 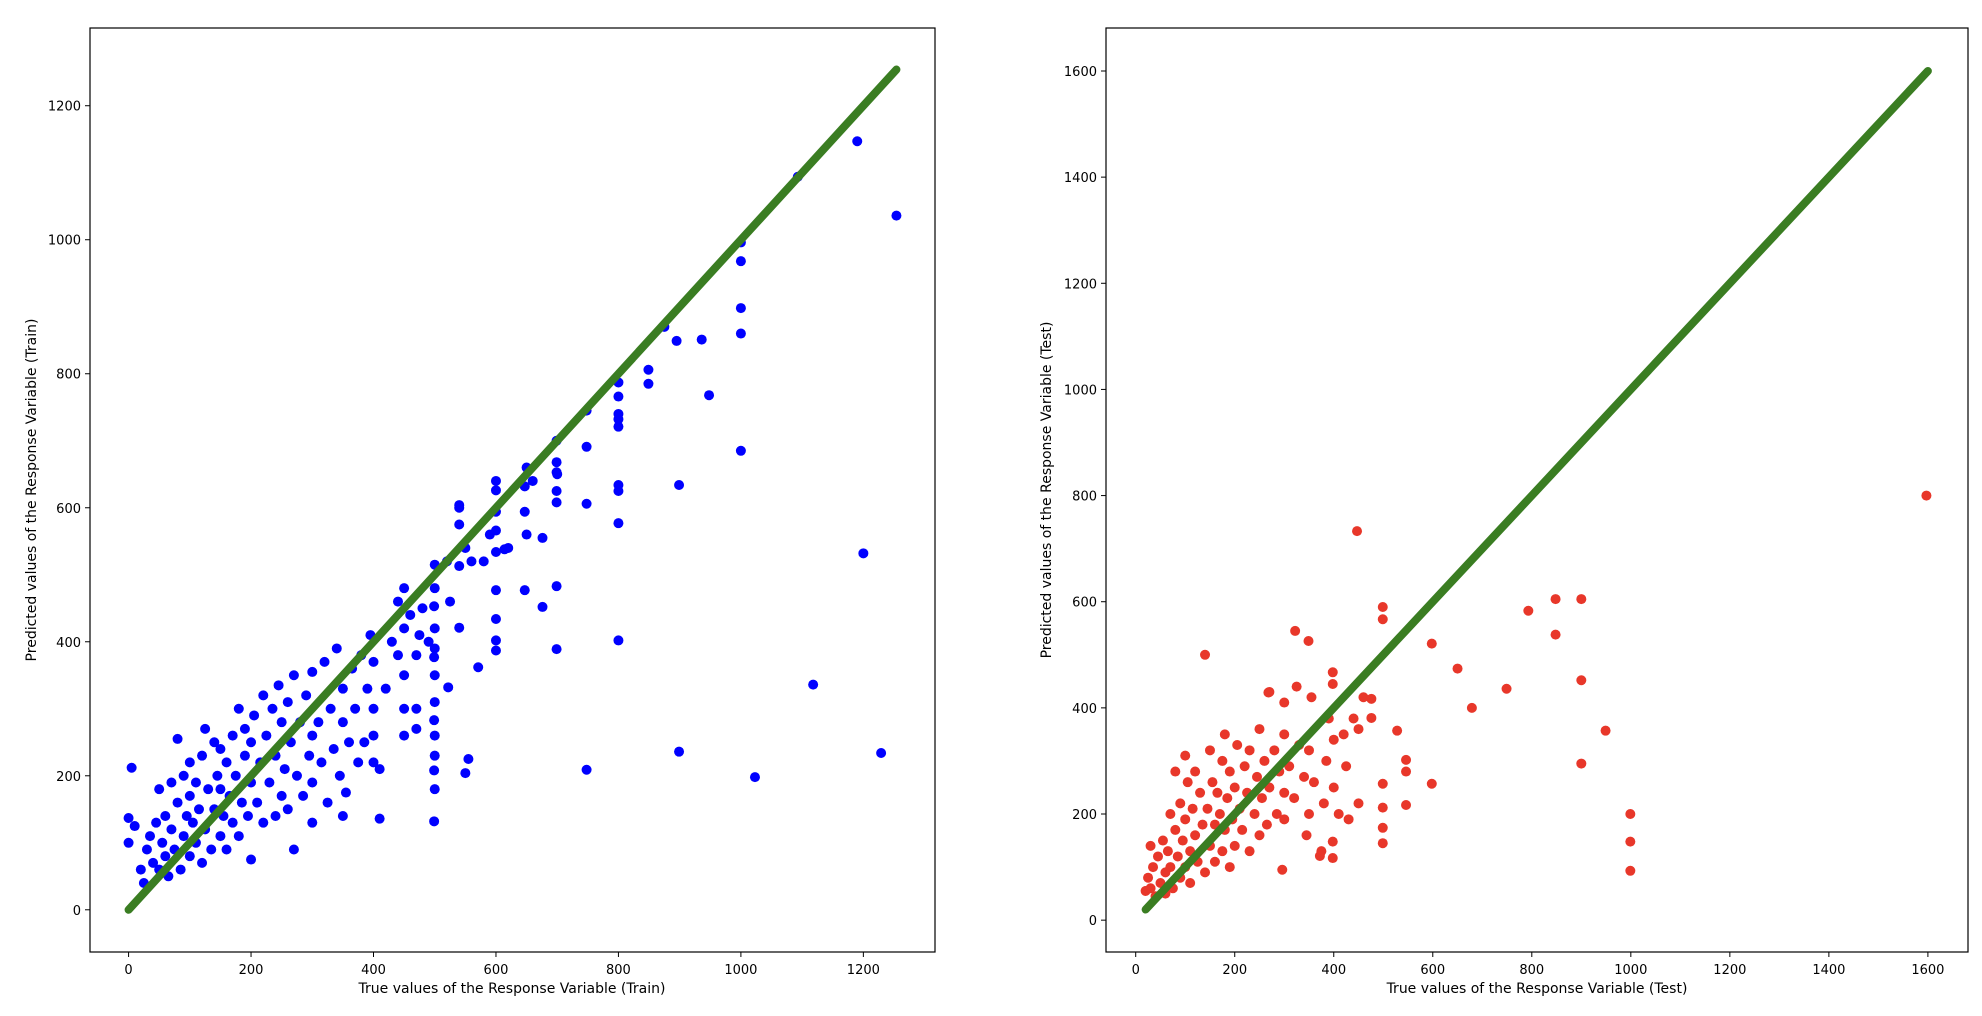 I want to click on train-y-tick-label: 200, so click(x=68, y=777).